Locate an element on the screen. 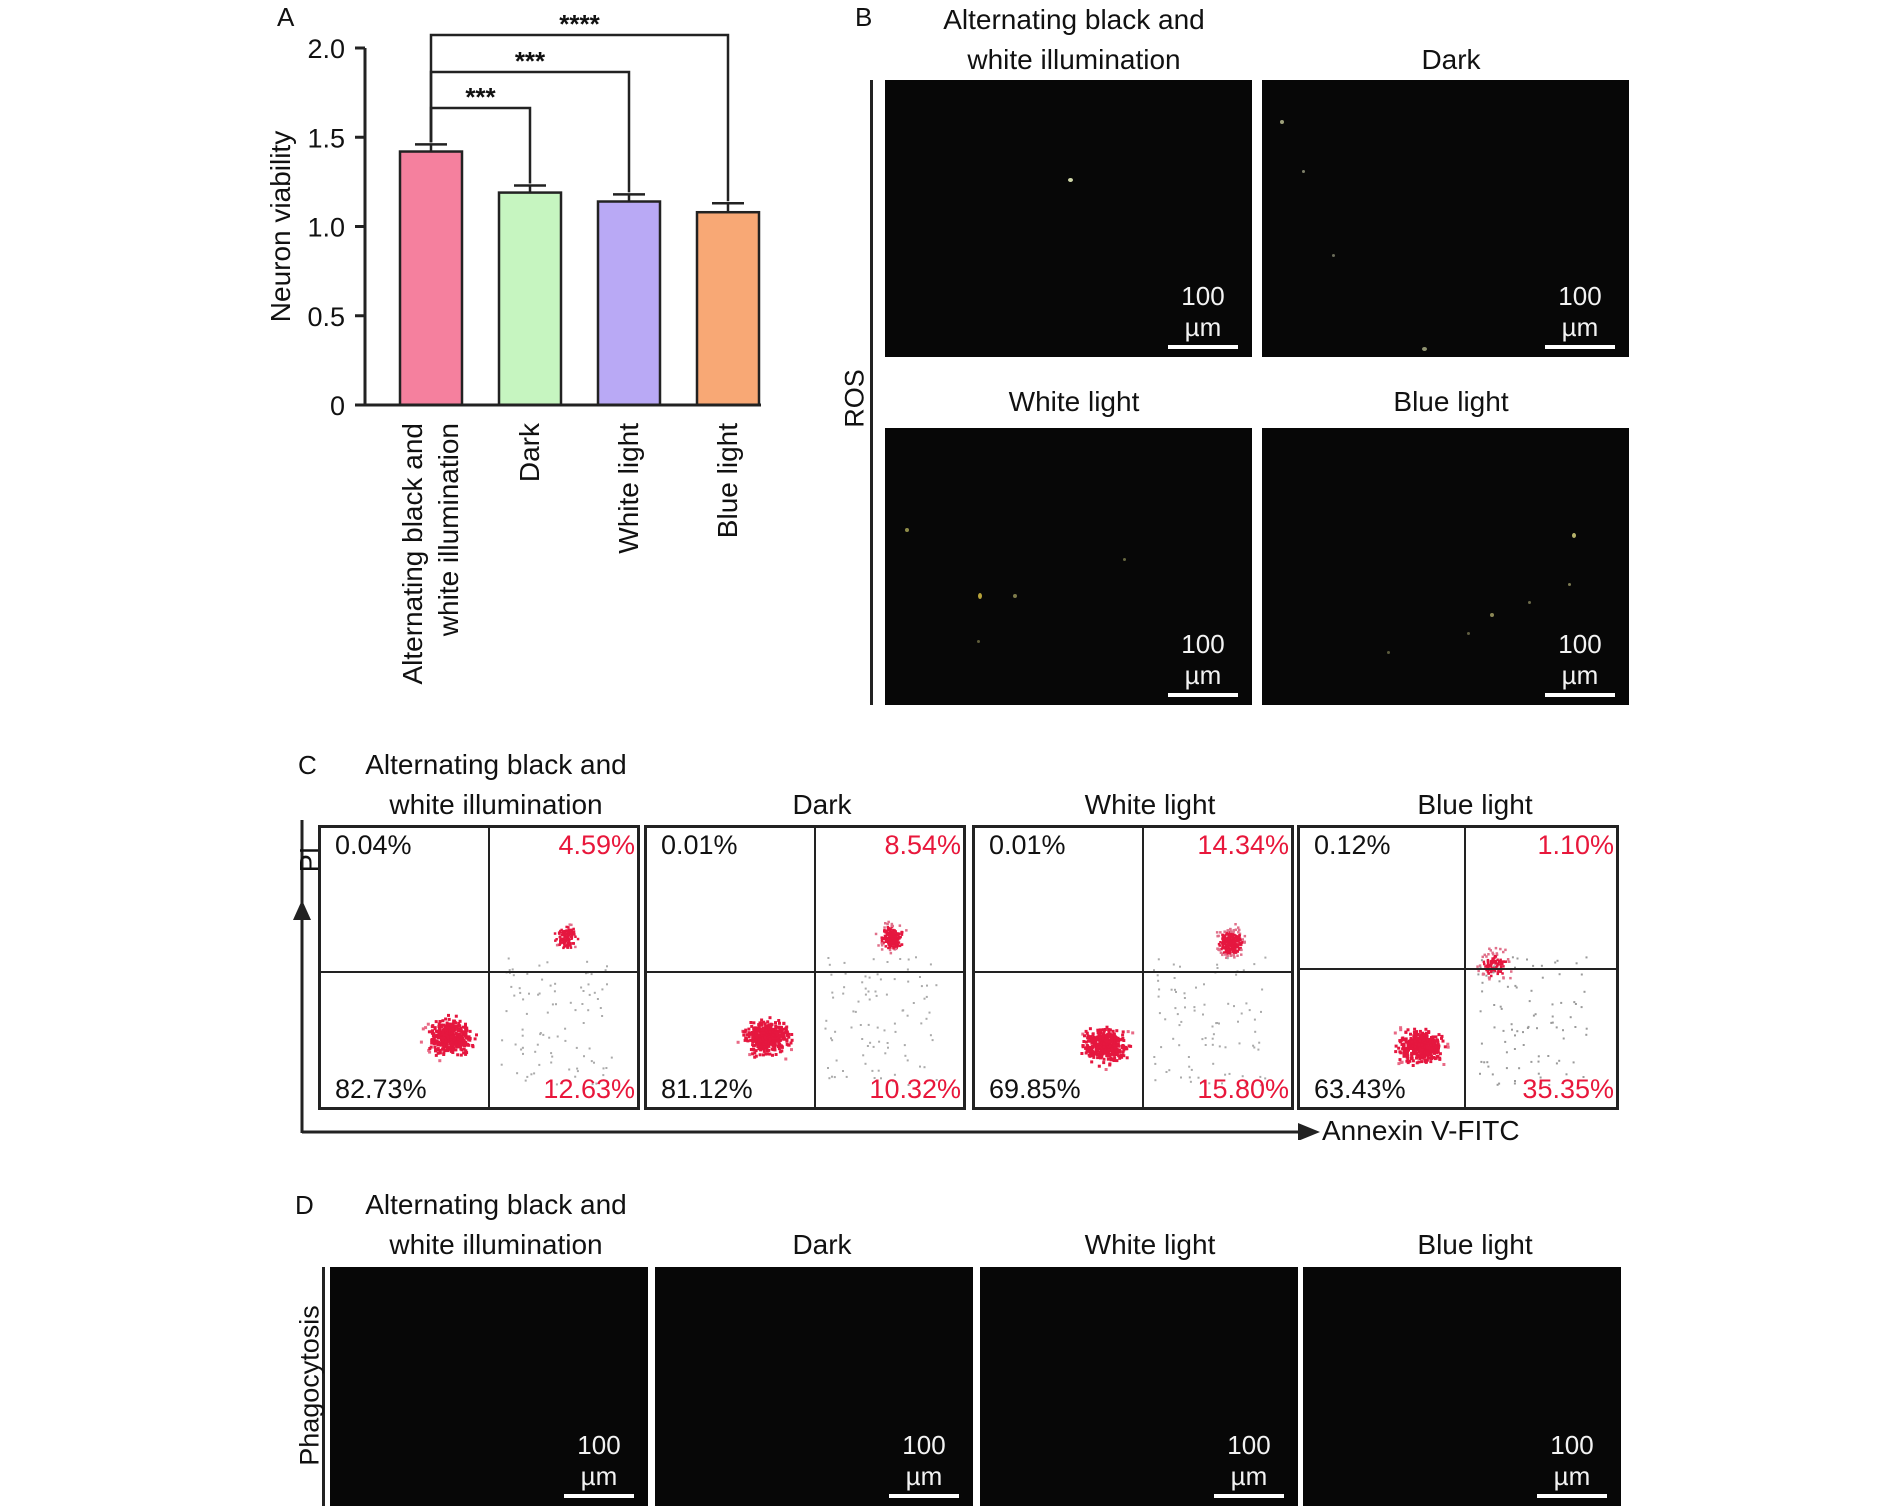  flow-axes is located at coordinates (806, 980).